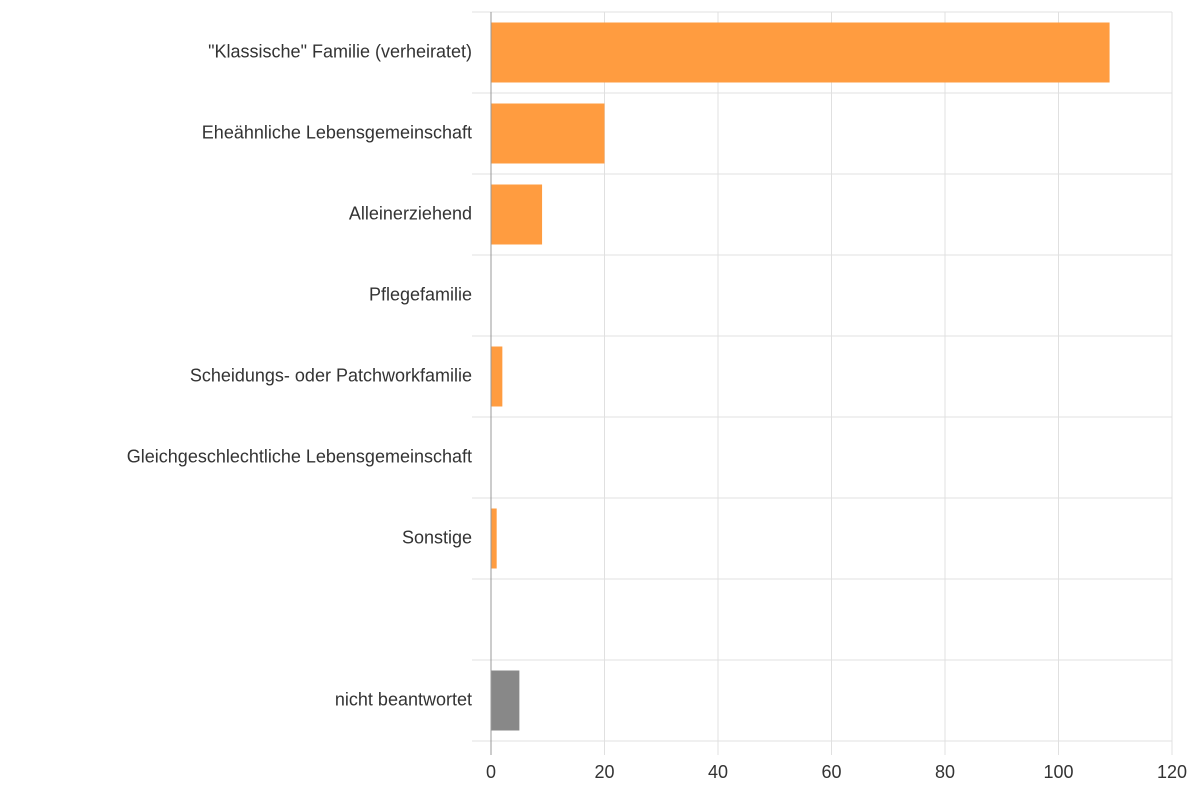  I want to click on y-tick-label: Pflegefamilie, so click(420, 294).